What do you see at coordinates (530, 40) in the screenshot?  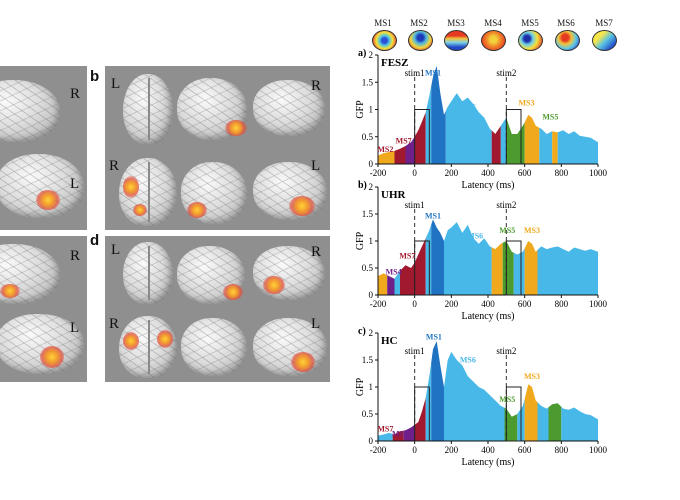 I see `ms5-topography-icon` at bounding box center [530, 40].